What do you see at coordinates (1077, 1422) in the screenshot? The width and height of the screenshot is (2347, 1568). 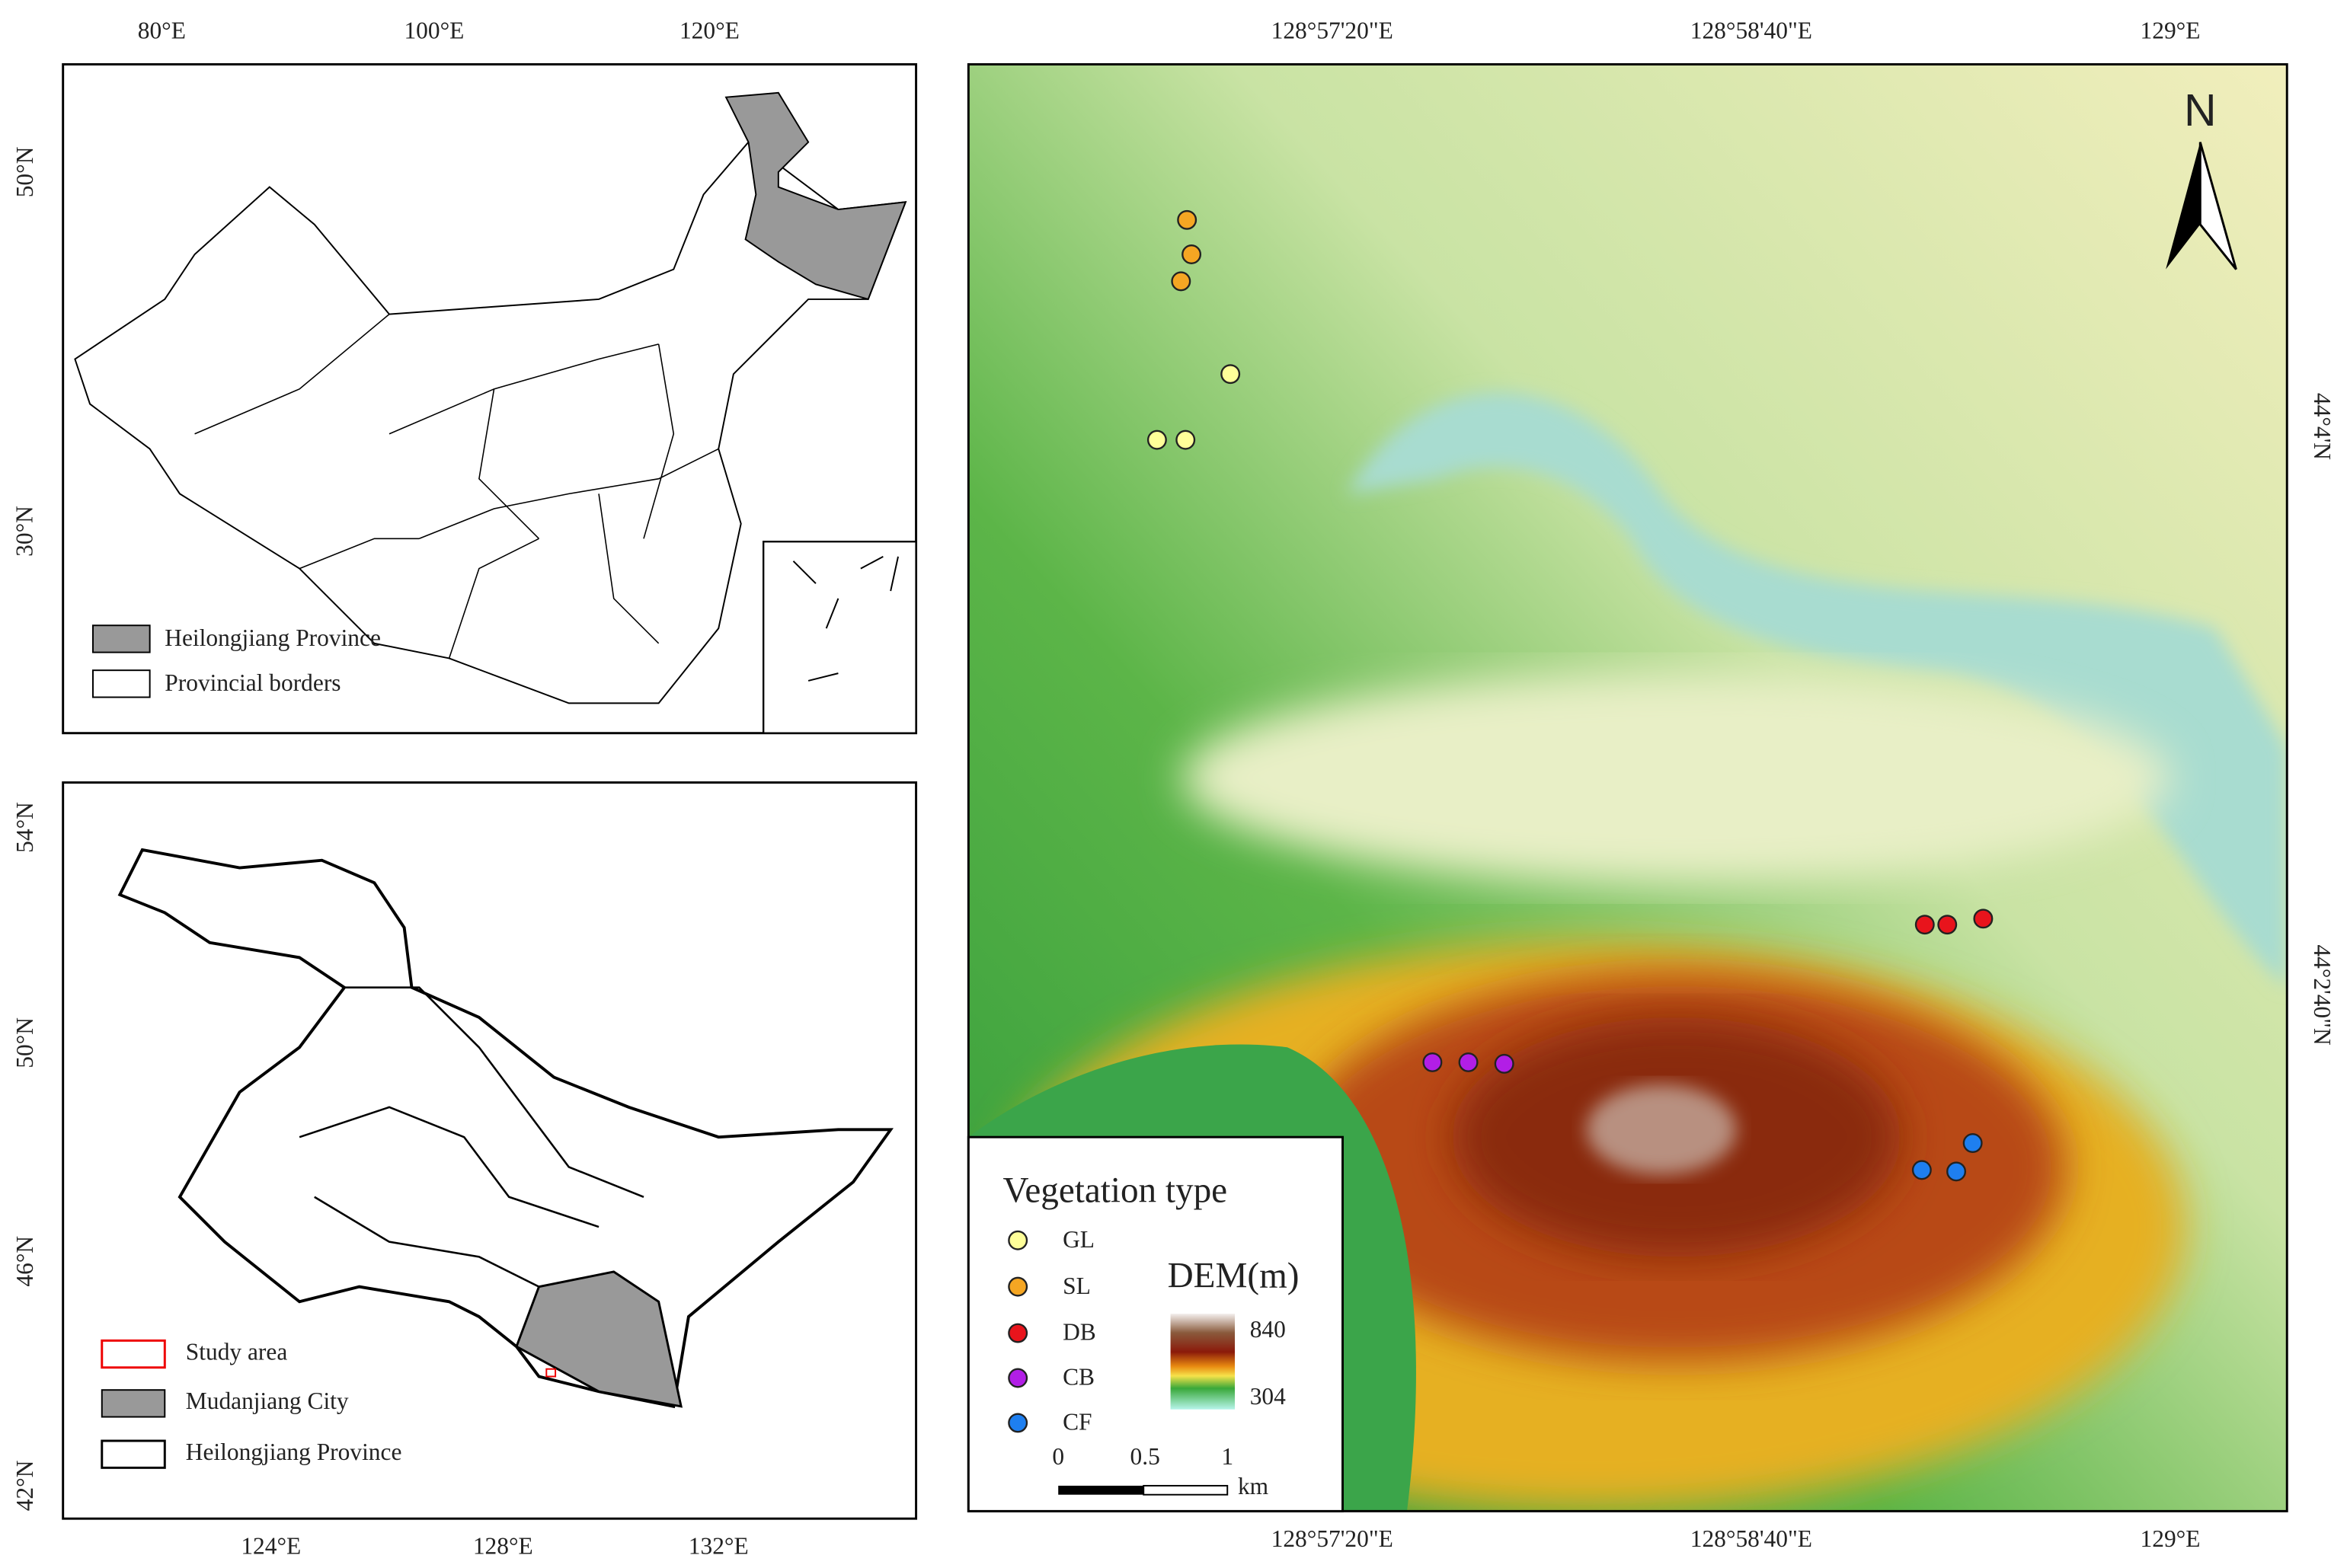 I see `legend-label: CF` at bounding box center [1077, 1422].